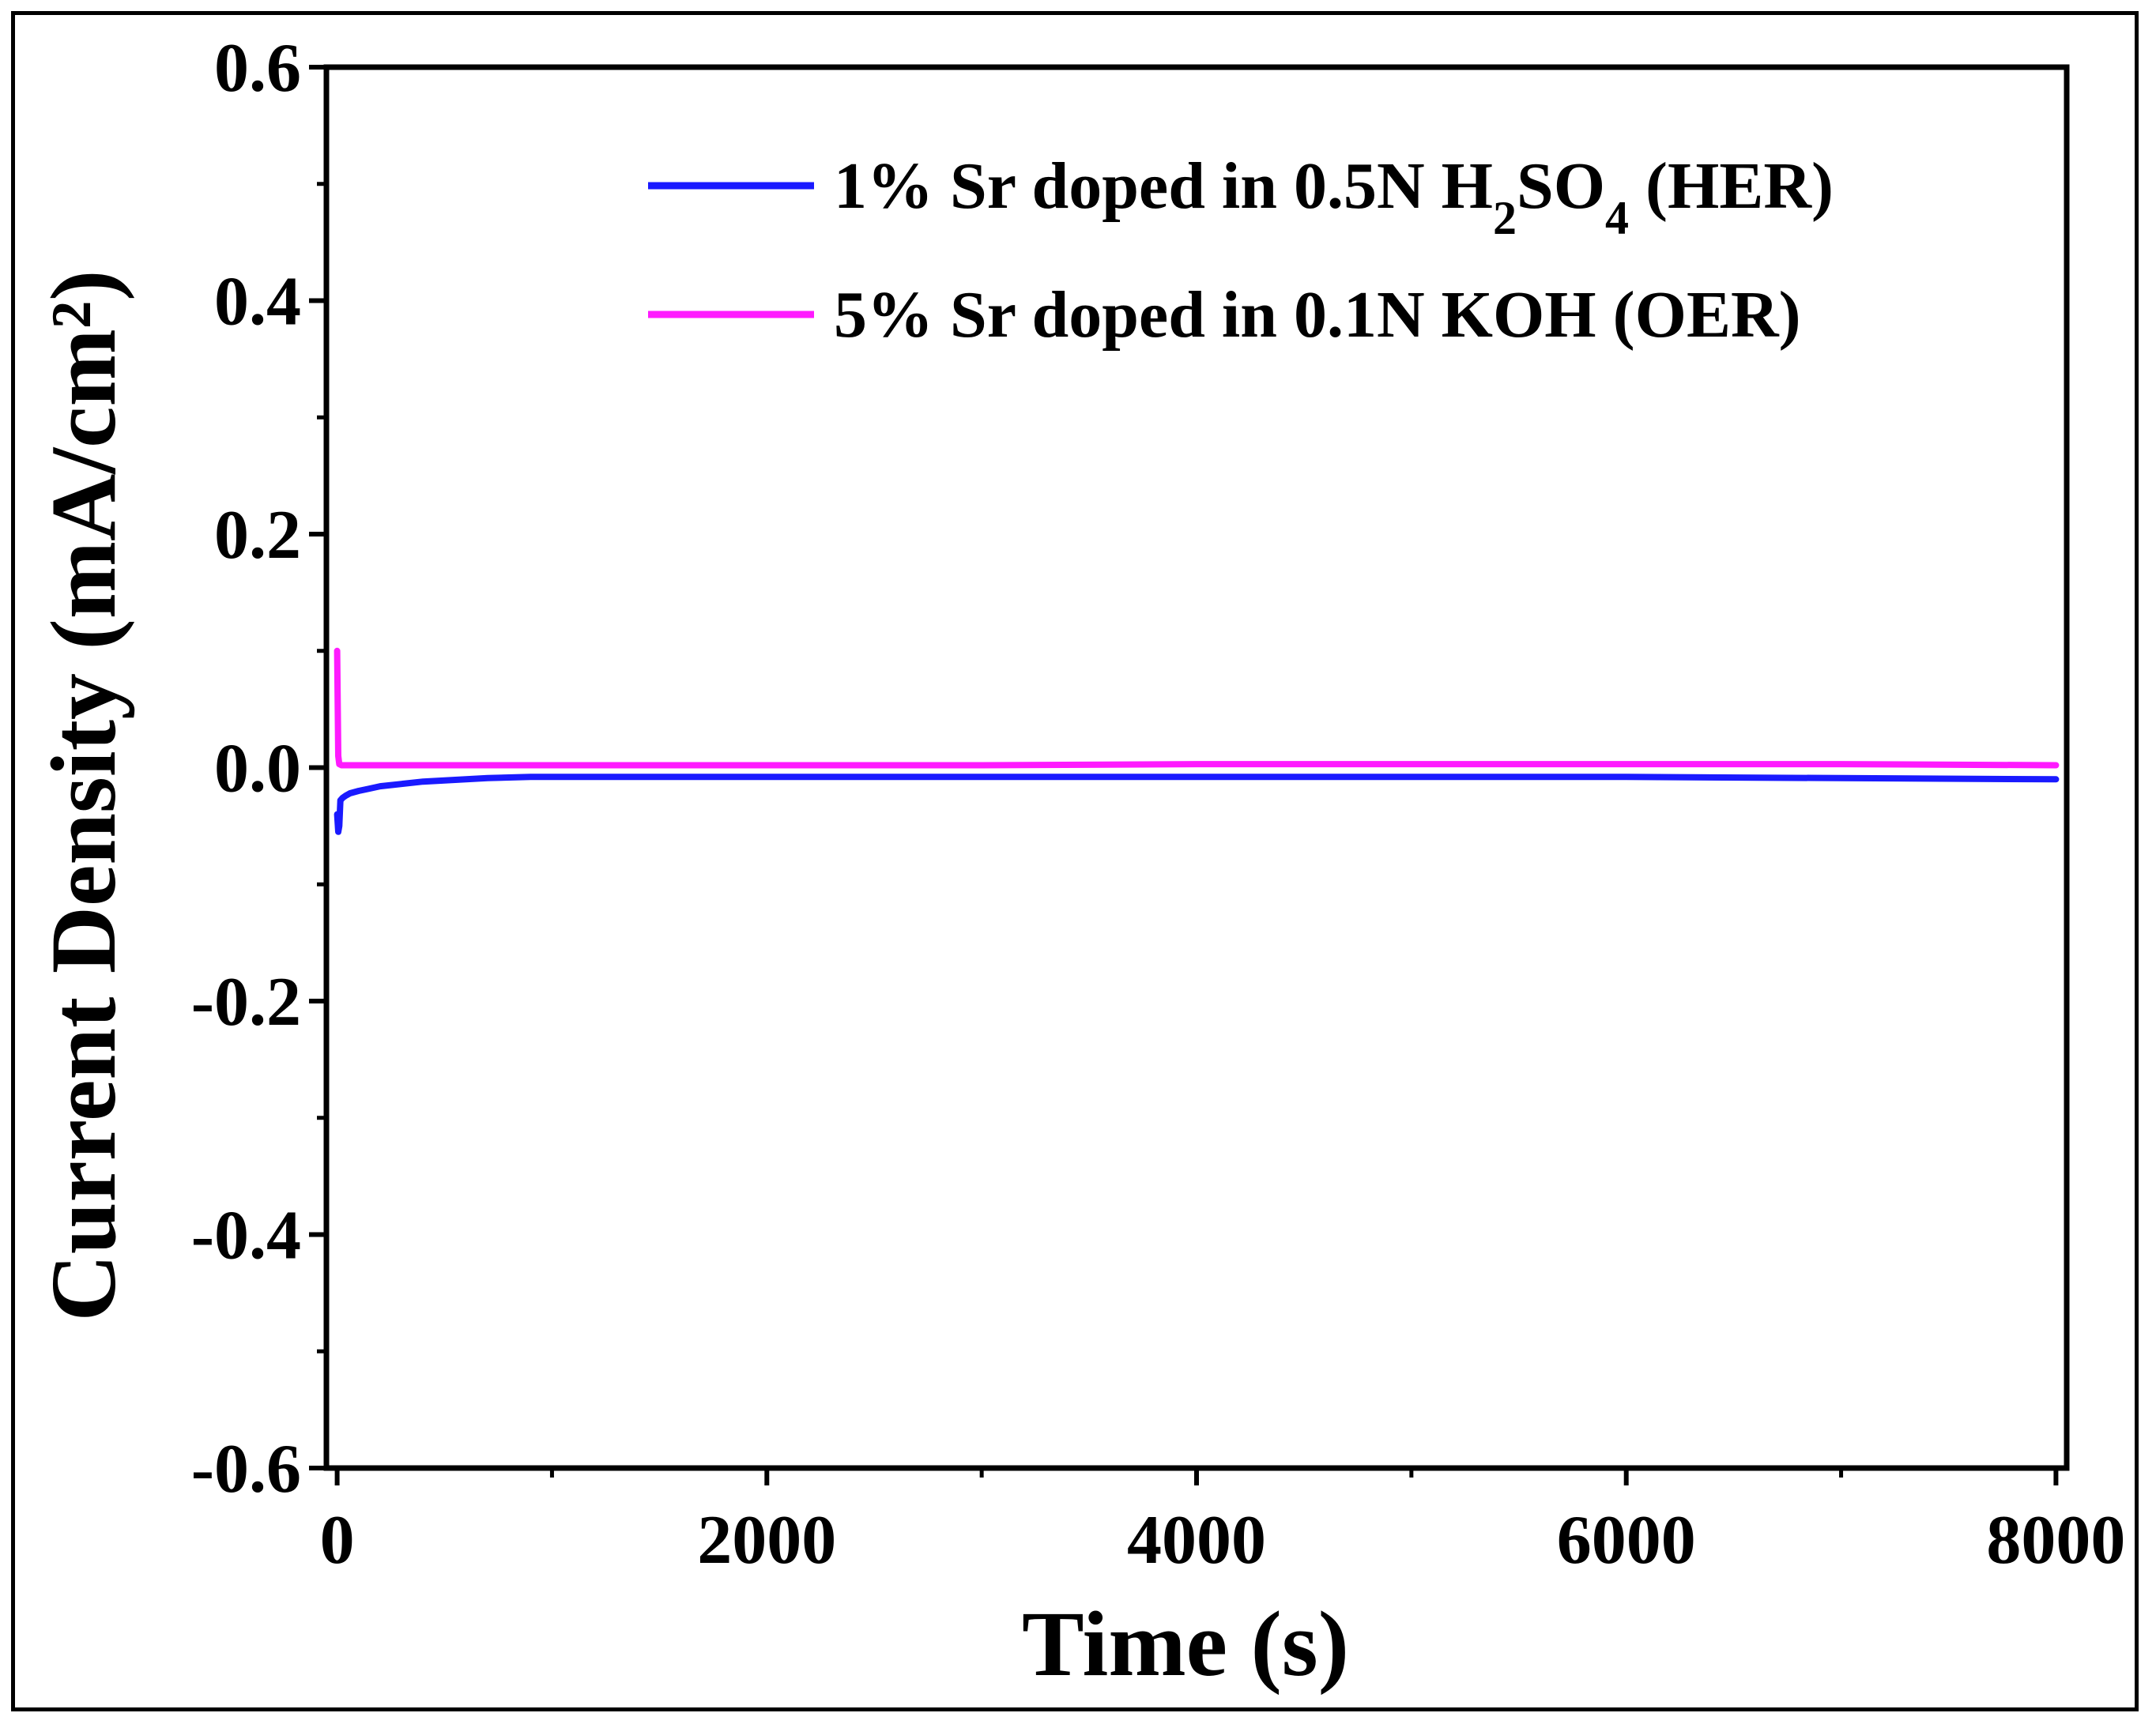 This screenshot has width=2156, height=1728. I want to click on series-layer, so click(1197, 741).